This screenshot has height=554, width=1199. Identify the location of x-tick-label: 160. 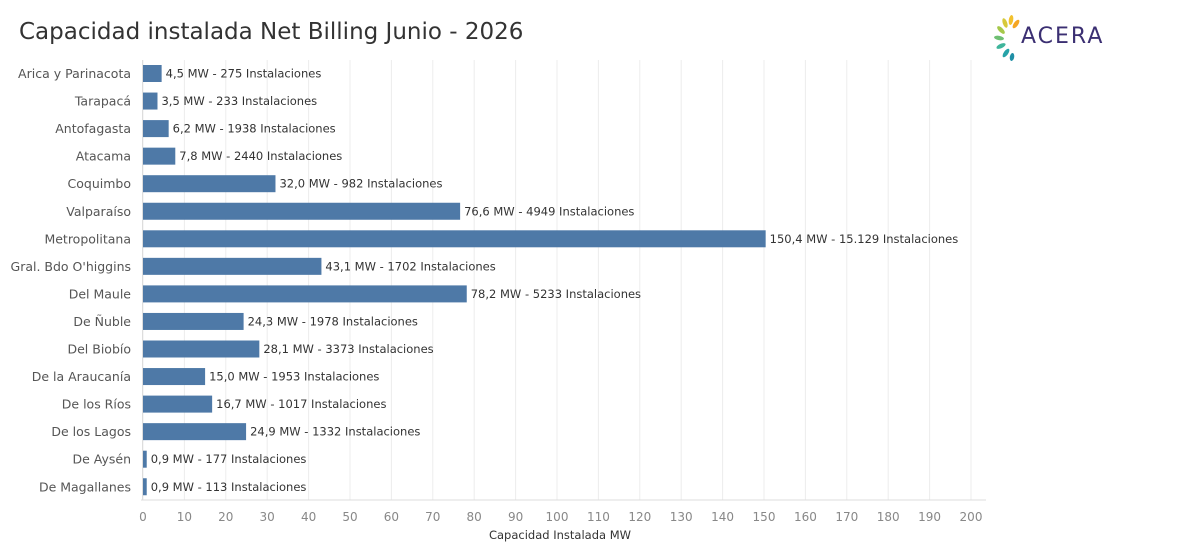
(805, 517).